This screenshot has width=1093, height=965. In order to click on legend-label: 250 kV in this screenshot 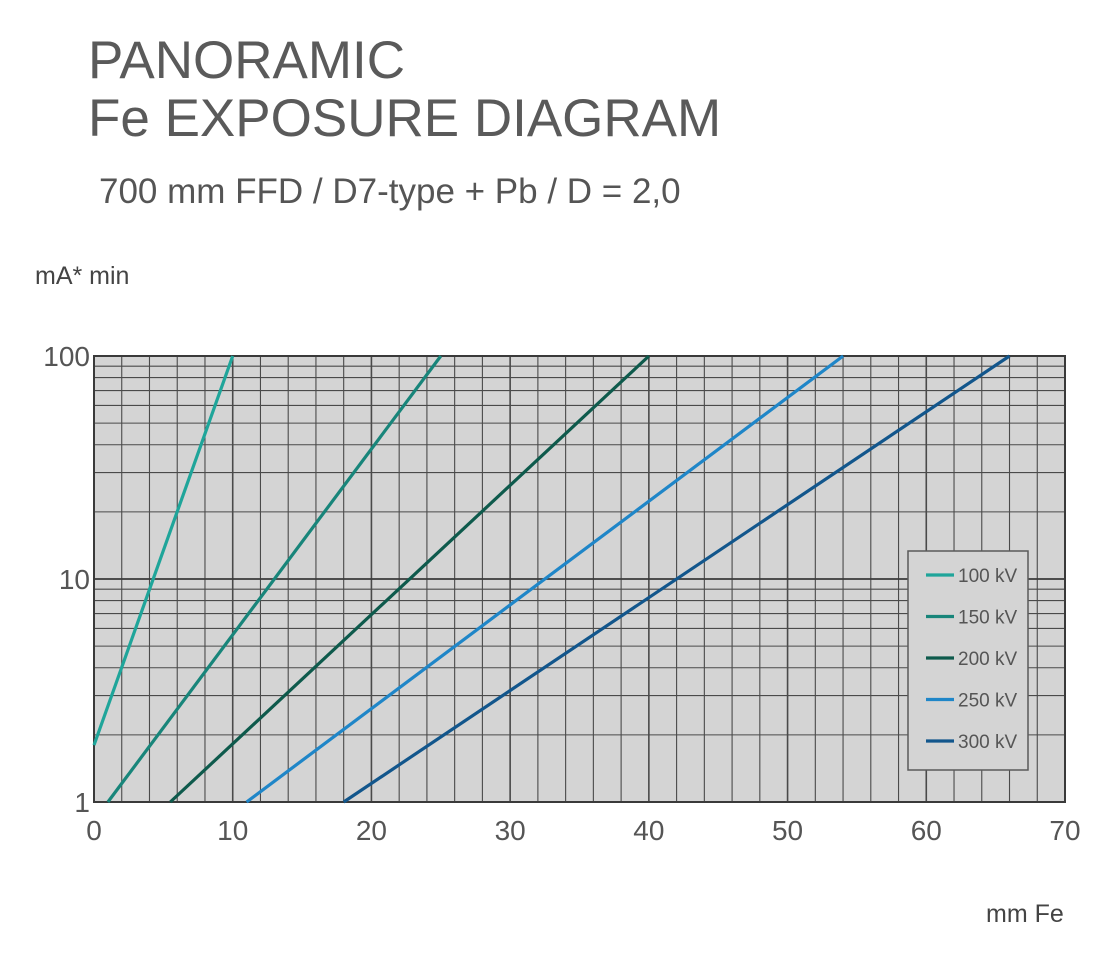, I will do `click(987, 701)`.